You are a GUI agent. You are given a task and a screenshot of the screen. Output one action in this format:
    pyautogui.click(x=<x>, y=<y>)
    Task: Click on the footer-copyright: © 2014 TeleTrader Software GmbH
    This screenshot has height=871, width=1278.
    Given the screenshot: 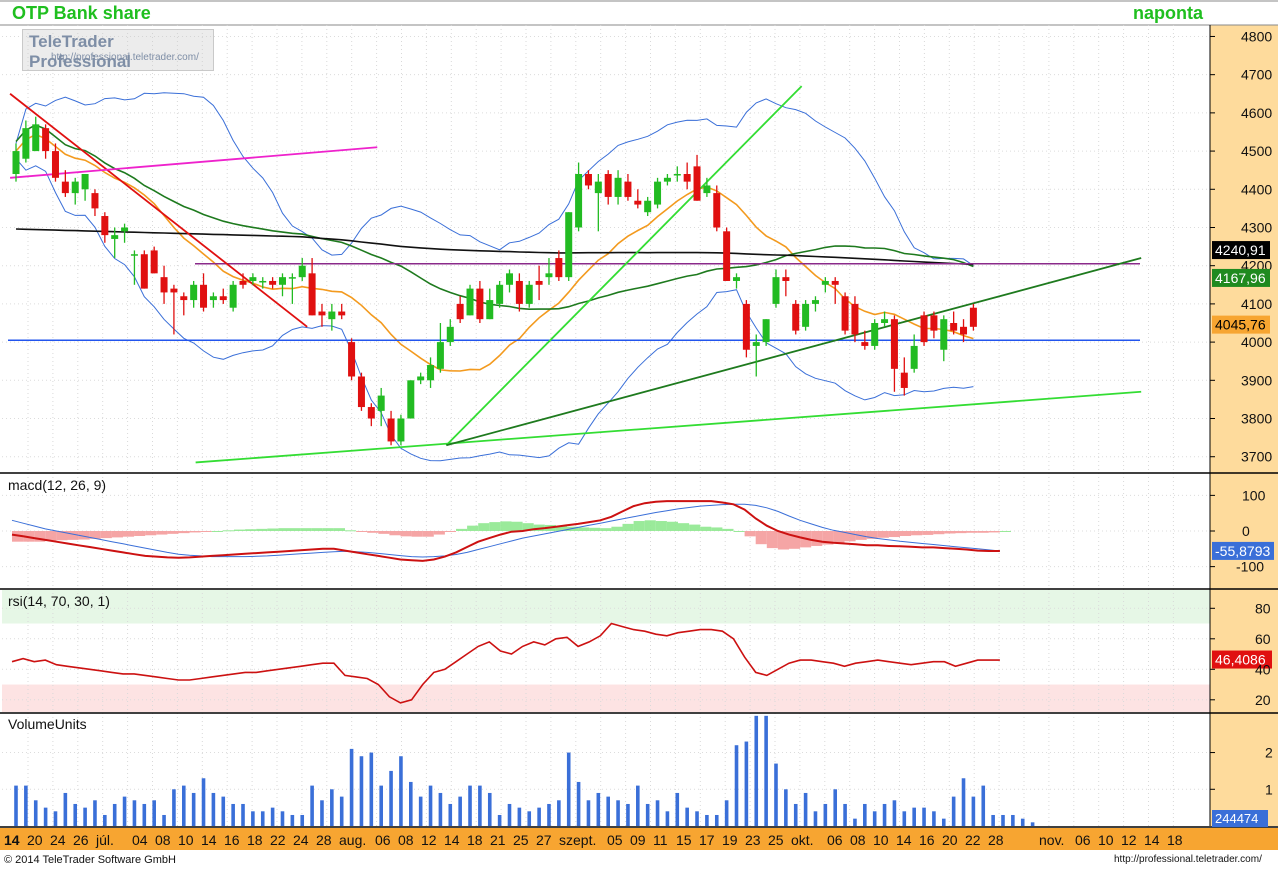 What is the action you would take?
    pyautogui.click(x=90, y=860)
    